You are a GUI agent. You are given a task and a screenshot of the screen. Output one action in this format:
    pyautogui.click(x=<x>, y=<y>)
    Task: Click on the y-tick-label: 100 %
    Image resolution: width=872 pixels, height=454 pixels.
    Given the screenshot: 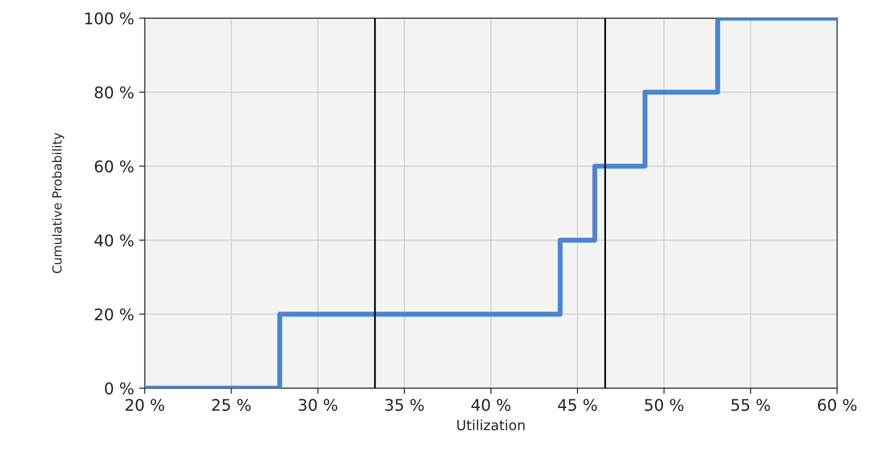 What is the action you would take?
    pyautogui.click(x=109, y=18)
    